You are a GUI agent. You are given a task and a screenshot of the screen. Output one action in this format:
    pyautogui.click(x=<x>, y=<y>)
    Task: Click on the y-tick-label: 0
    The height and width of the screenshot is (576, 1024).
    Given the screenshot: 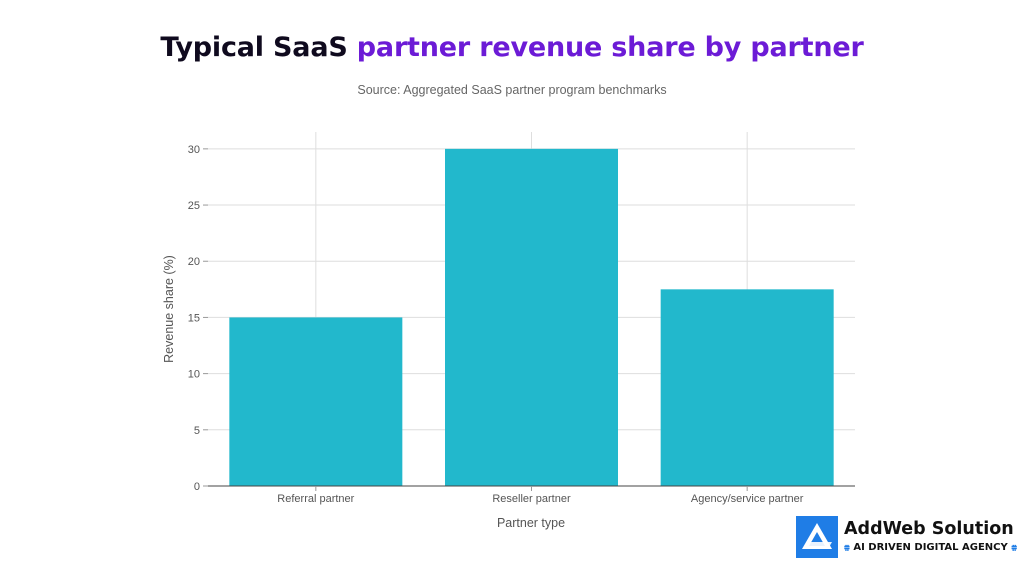 What is the action you would take?
    pyautogui.click(x=197, y=487)
    